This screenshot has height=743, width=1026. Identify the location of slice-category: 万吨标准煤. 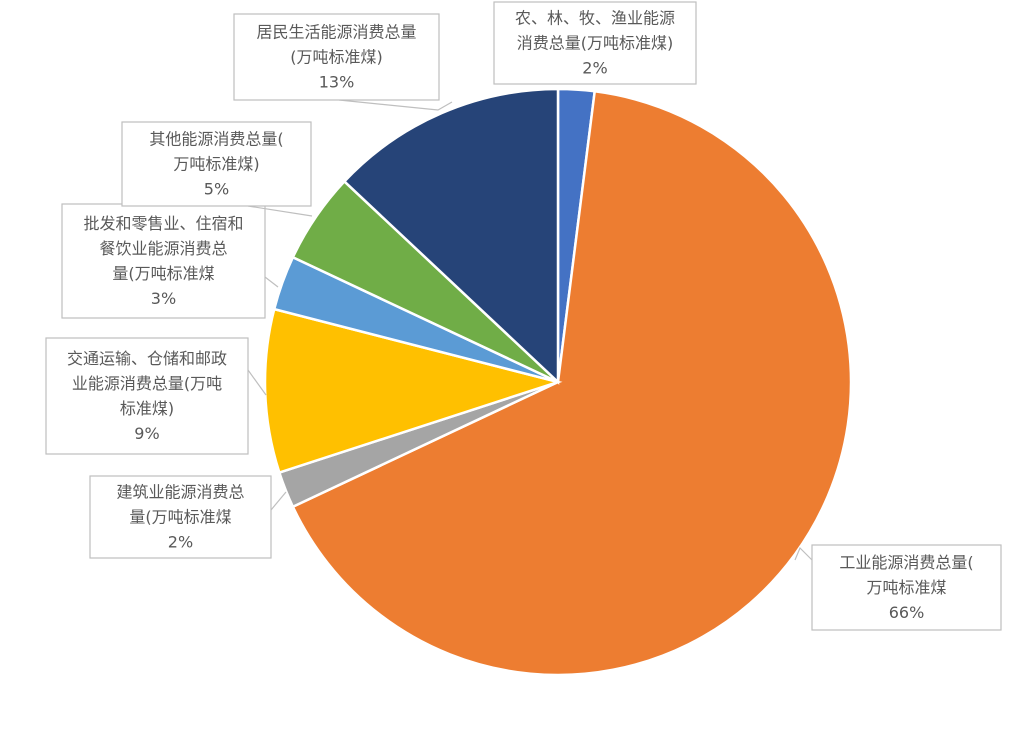
(906, 587).